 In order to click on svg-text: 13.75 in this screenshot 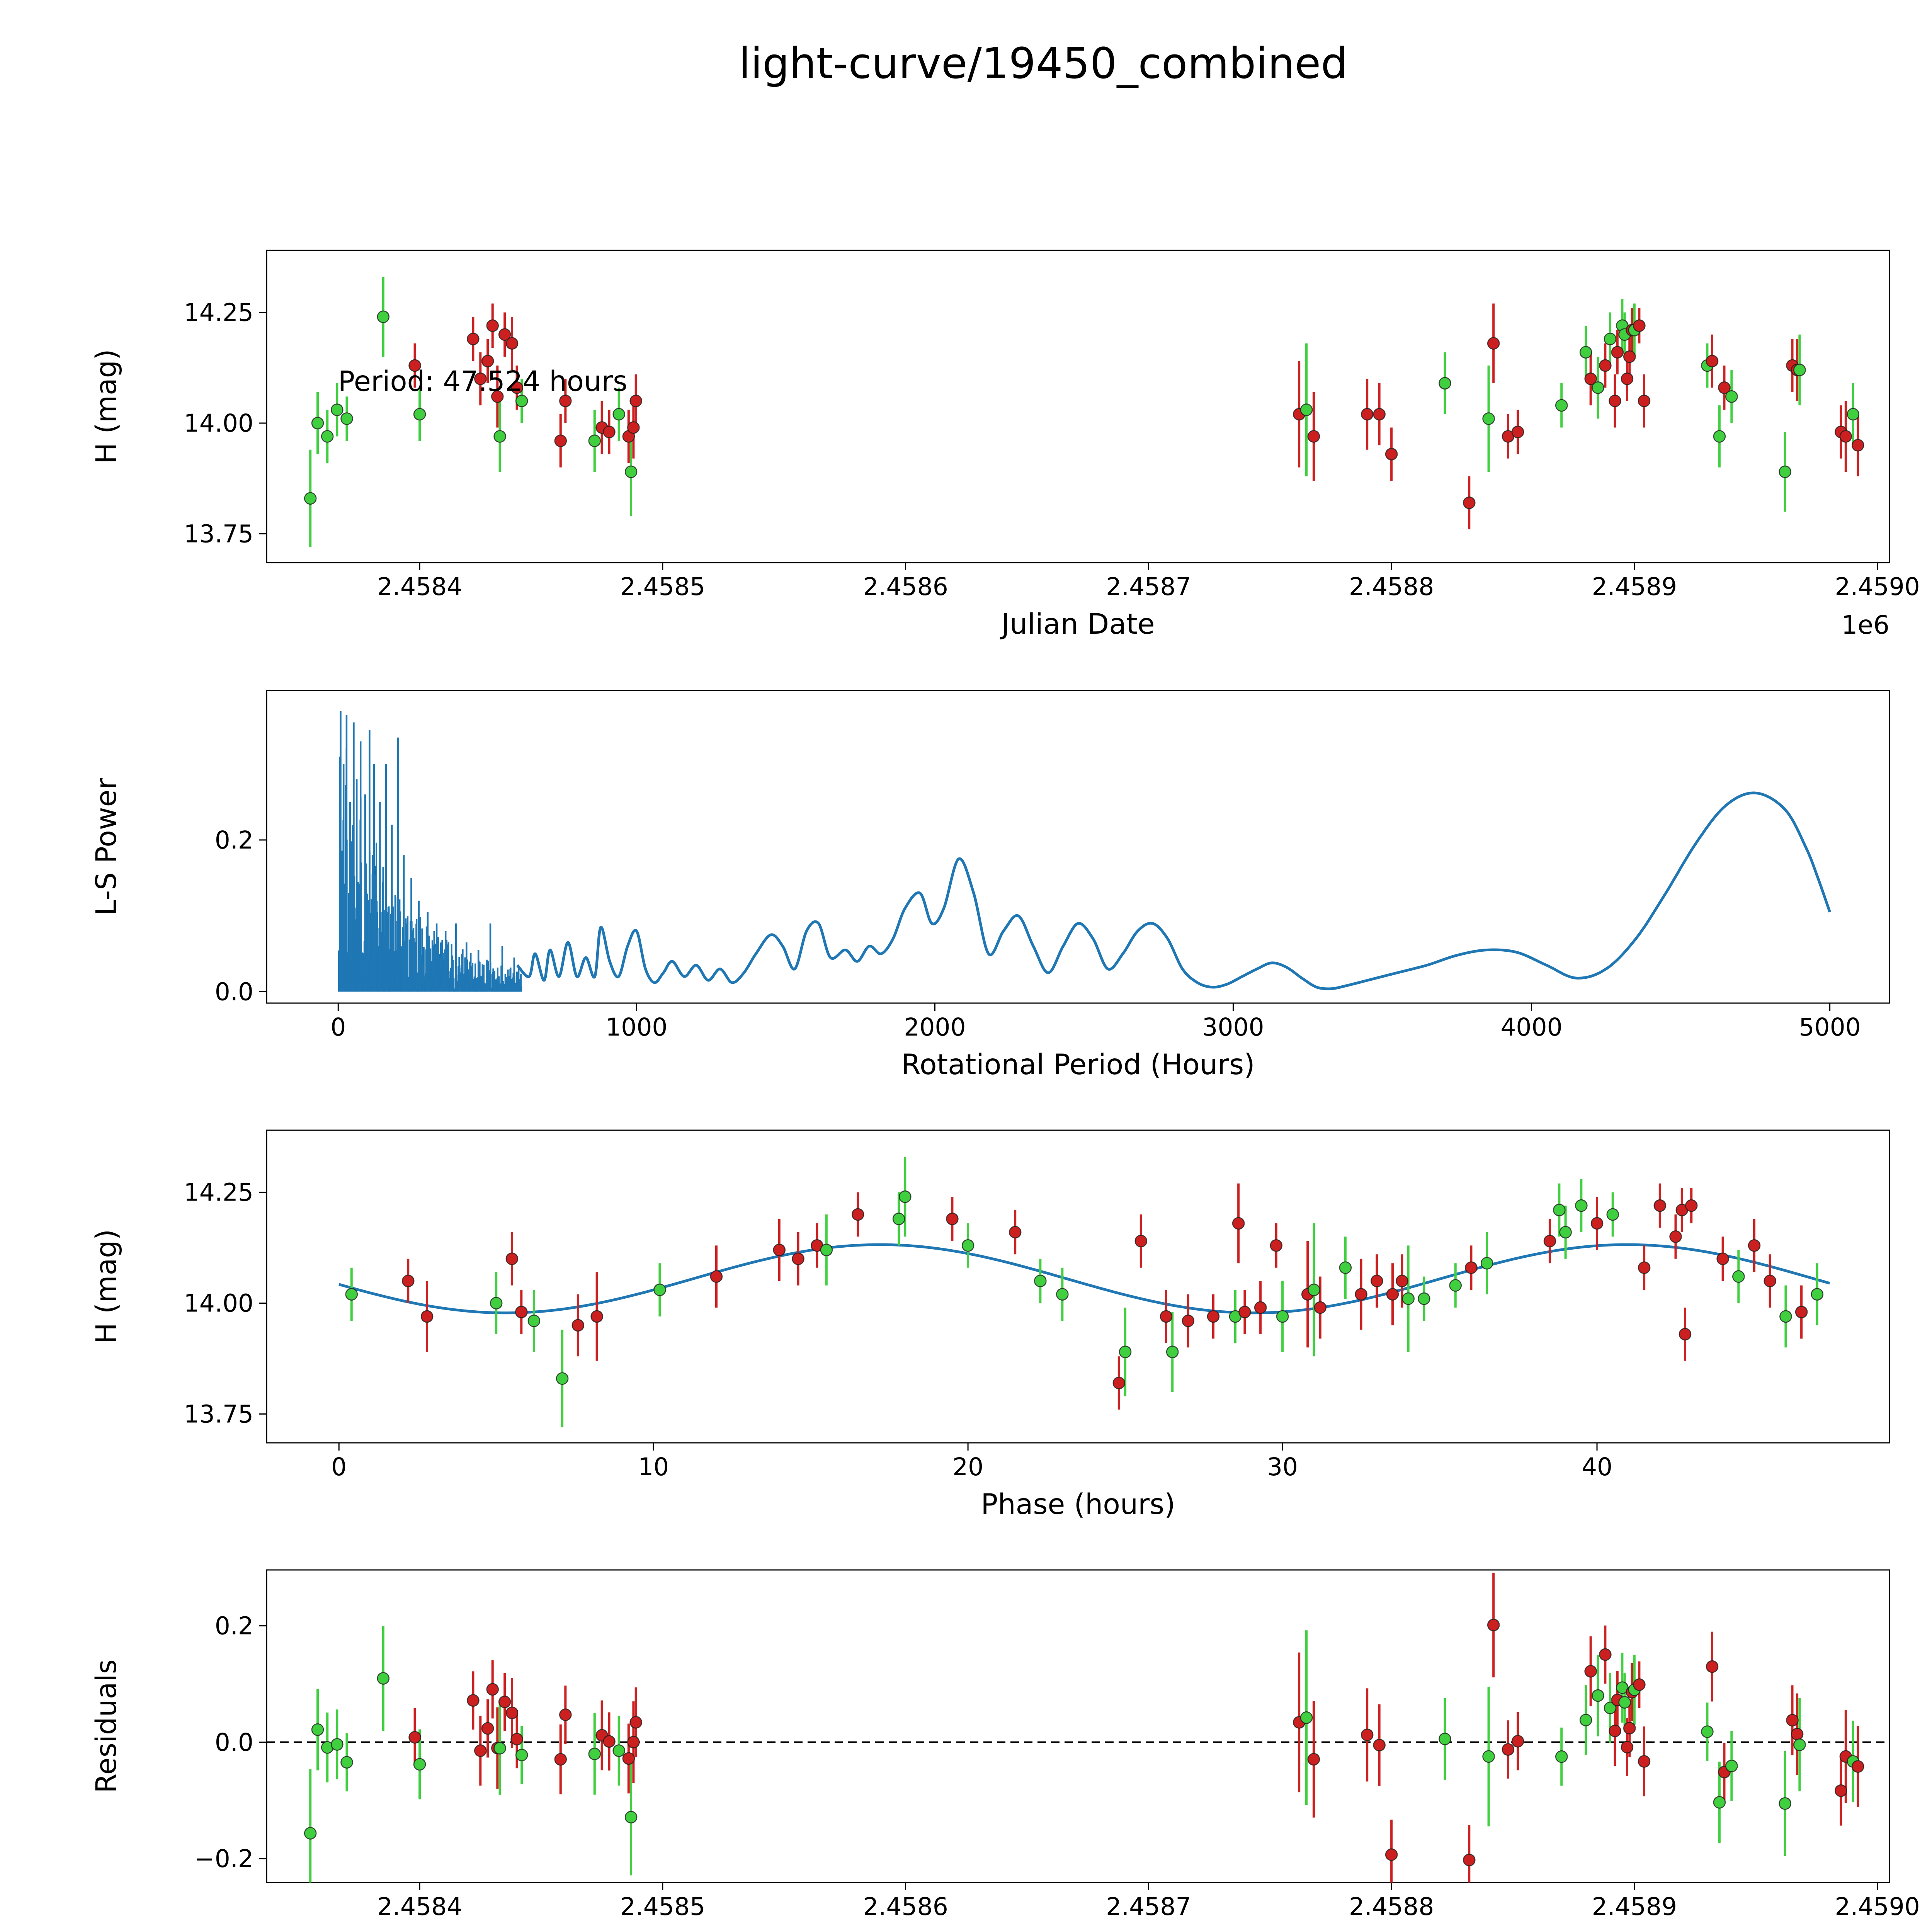, I will do `click(218, 534)`.